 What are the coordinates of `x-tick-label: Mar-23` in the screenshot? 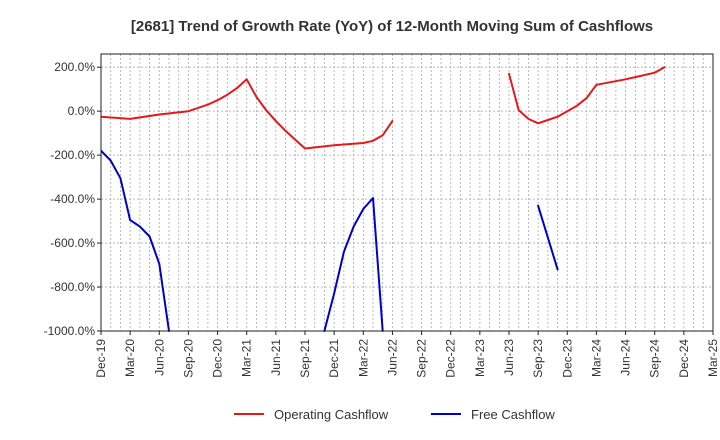 It's located at (480, 358).